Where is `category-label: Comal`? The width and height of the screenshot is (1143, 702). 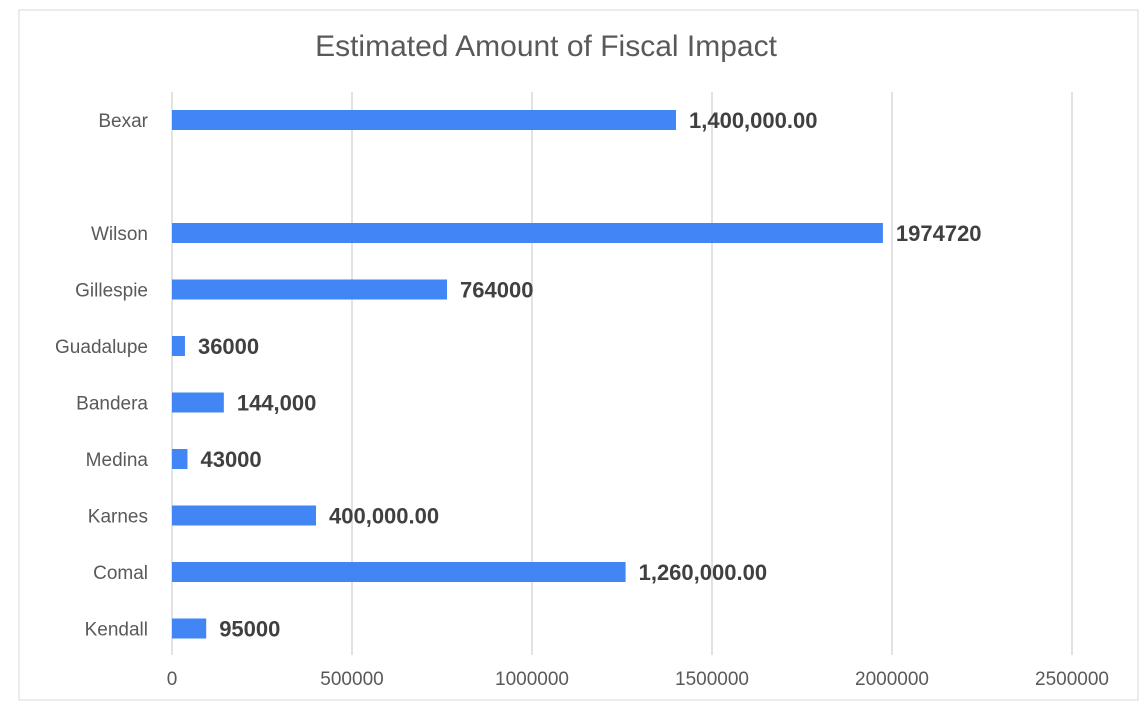 category-label: Comal is located at coordinates (120, 573).